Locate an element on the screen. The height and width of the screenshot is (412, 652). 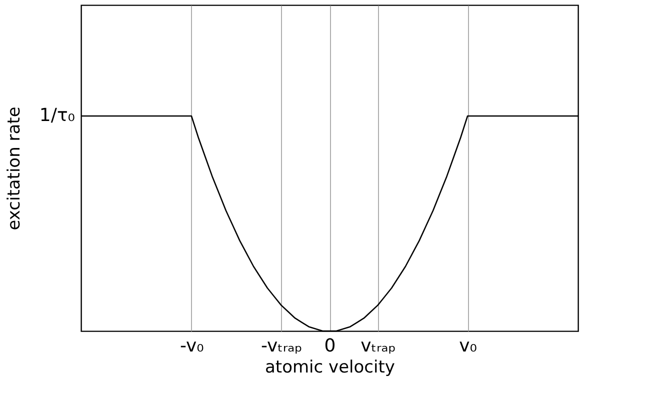
y-axis-title: excitation rate is located at coordinates (14, 168).